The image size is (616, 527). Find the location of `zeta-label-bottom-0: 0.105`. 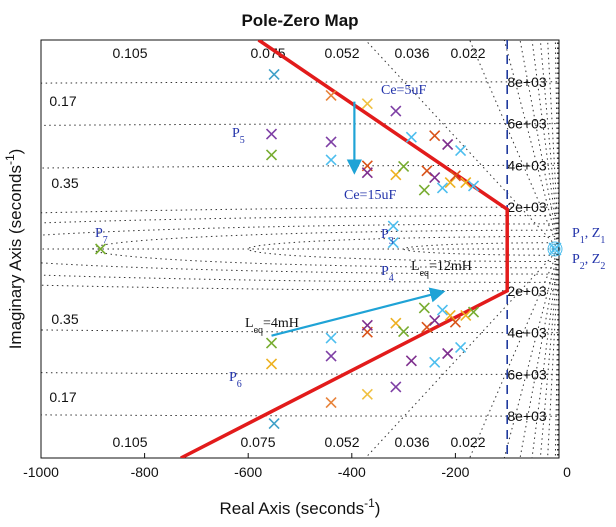

zeta-label-bottom-0: 0.105 is located at coordinates (129, 442).